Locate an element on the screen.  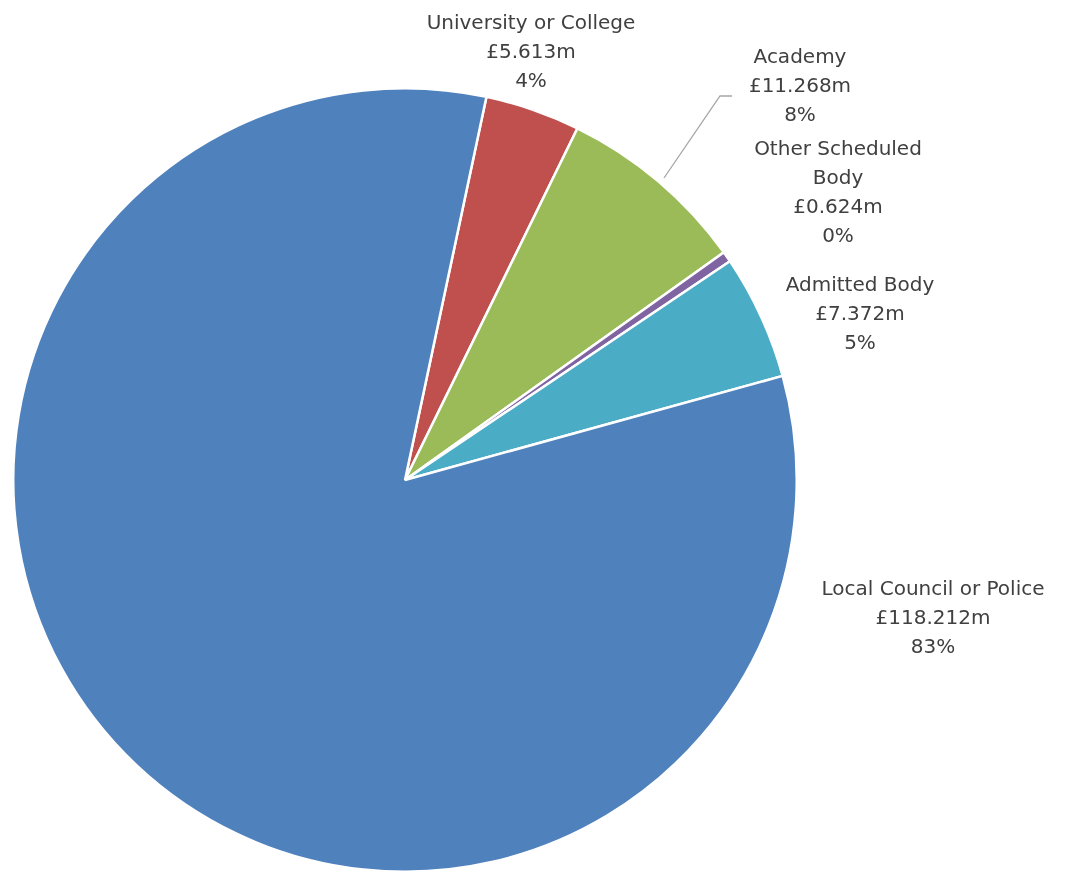
text: 0% is located at coordinates (838, 235).